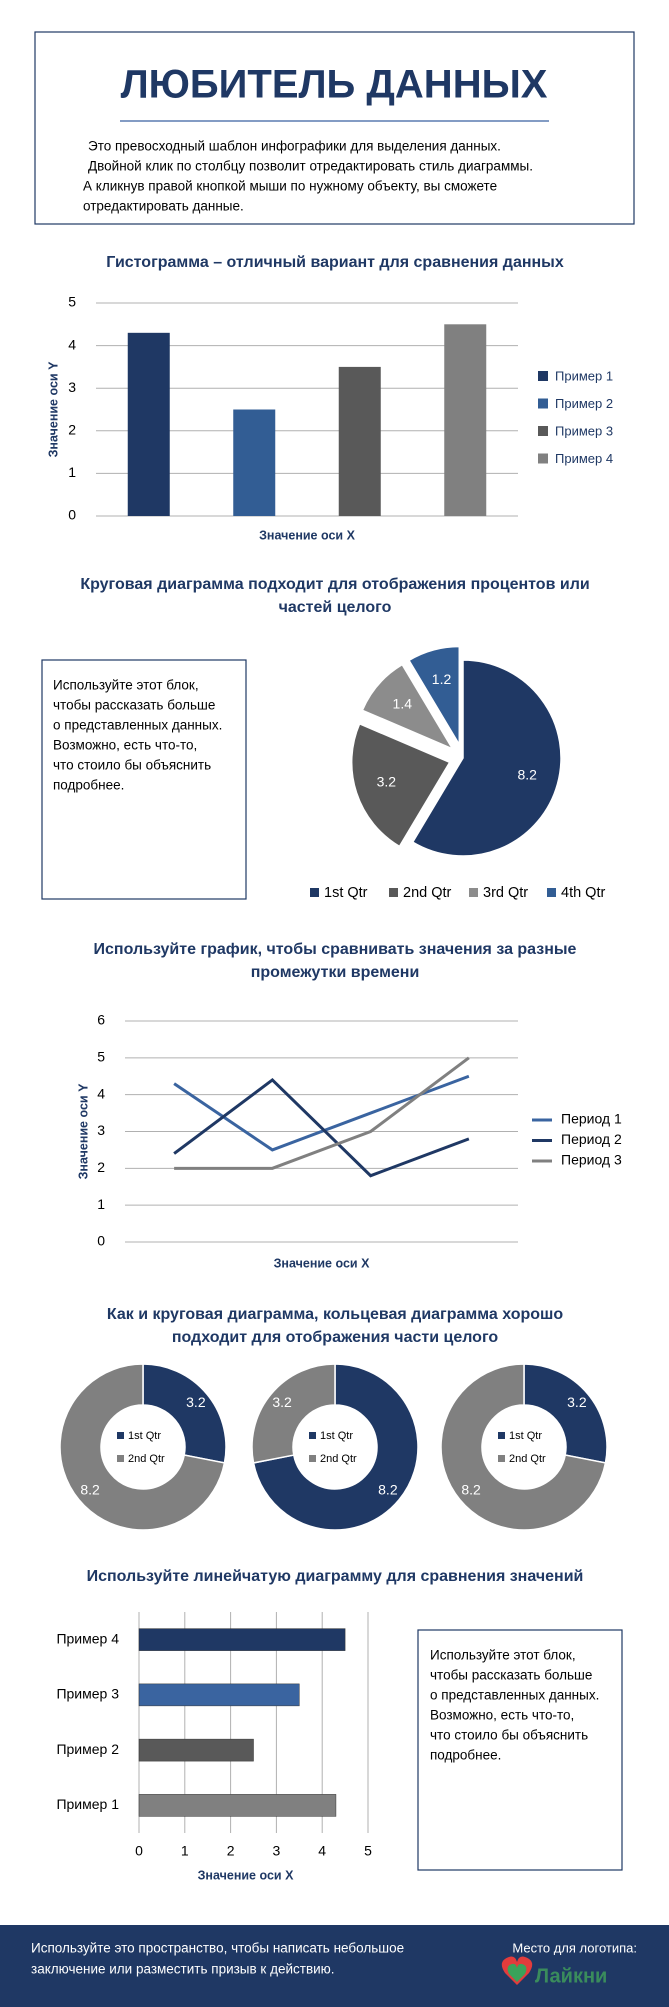 Image resolution: width=669 pixels, height=2007 pixels. What do you see at coordinates (591, 1139) in the screenshot?
I see `legend-label: Период 2` at bounding box center [591, 1139].